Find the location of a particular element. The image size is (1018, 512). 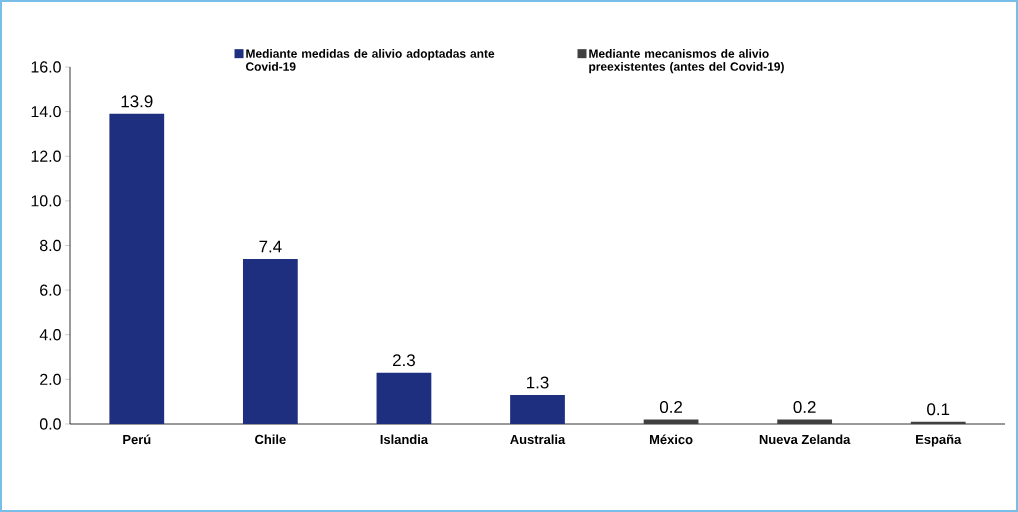

x-tick-label: Nueva Zelanda is located at coordinates (805, 439).